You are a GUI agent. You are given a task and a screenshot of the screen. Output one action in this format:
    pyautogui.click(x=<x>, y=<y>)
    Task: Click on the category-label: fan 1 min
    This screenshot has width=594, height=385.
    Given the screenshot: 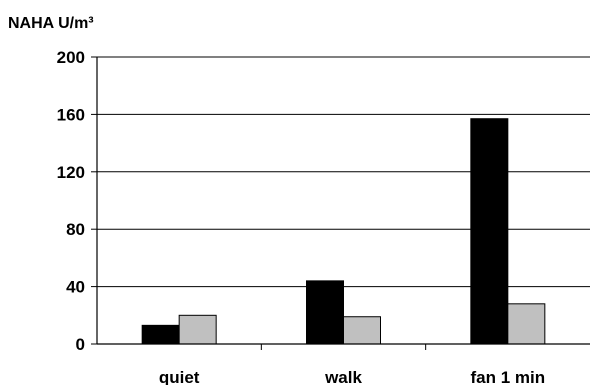 What is the action you would take?
    pyautogui.click(x=508, y=376)
    